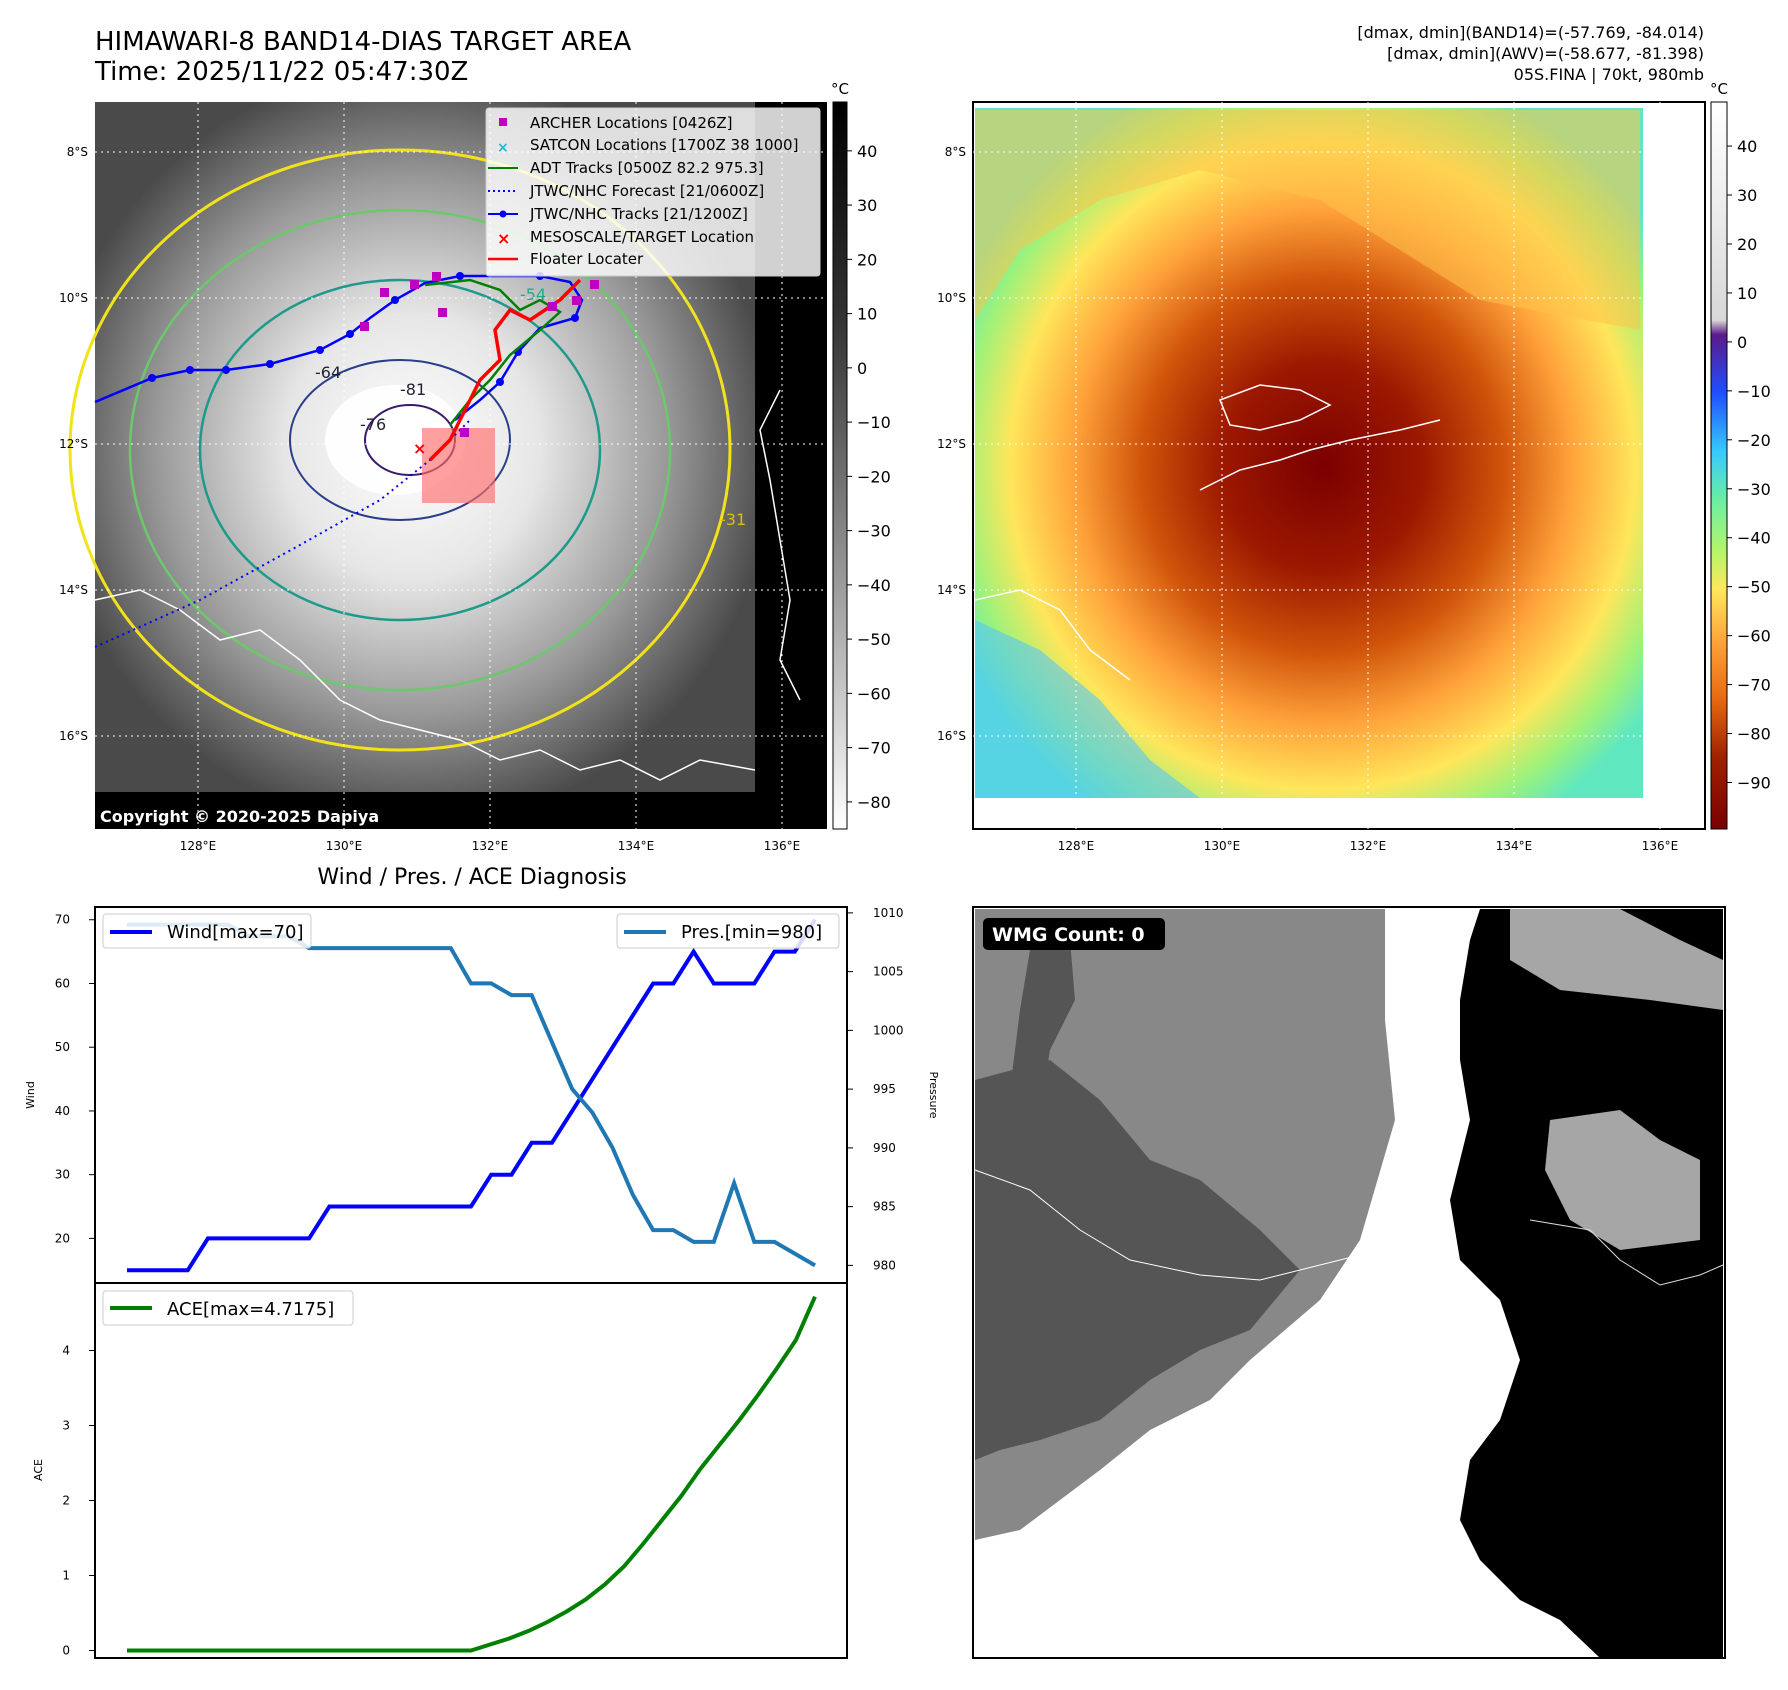  What do you see at coordinates (884, 1207) in the screenshot?
I see `pressure-axis-tick-label: 985` at bounding box center [884, 1207].